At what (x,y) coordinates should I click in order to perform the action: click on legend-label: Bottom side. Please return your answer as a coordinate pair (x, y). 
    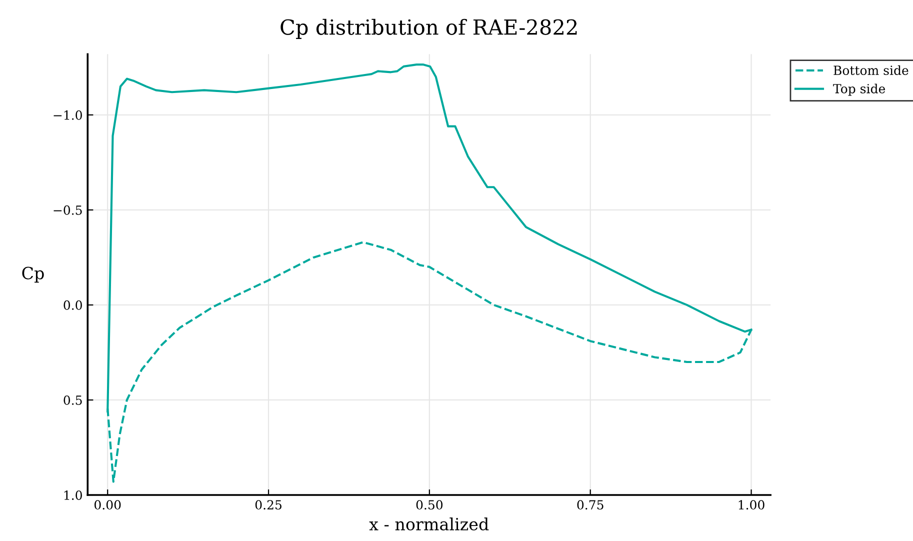
    Looking at the image, I should click on (871, 70).